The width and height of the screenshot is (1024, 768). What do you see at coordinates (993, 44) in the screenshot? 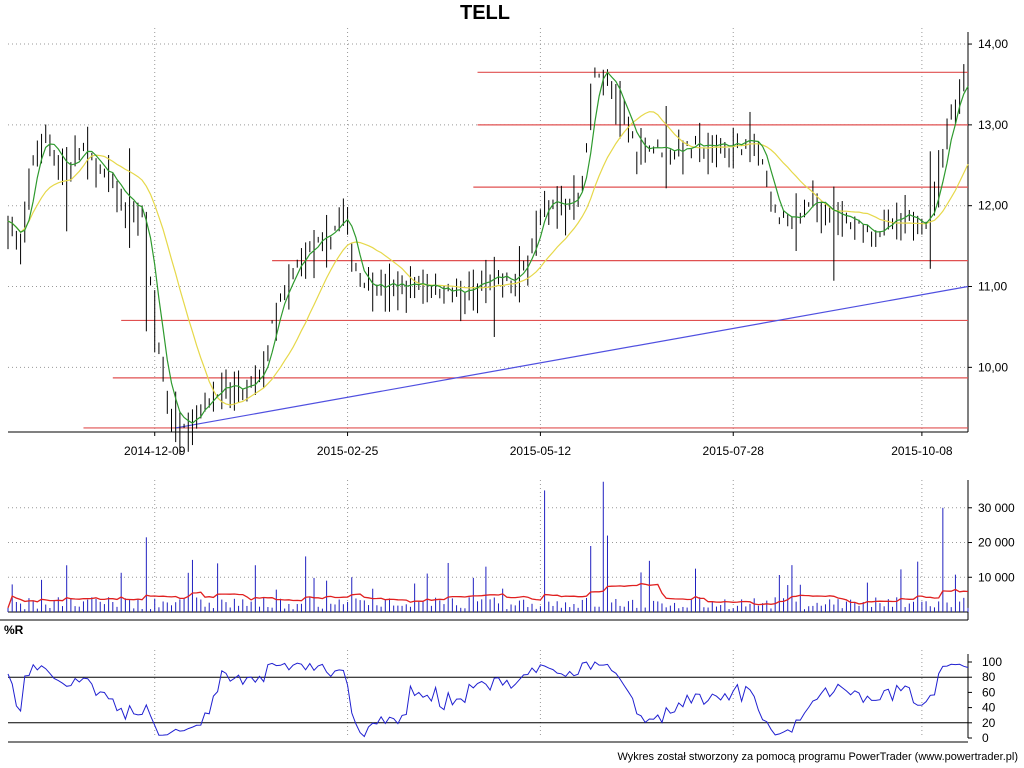
I see `price-ytick-label-4: 14,00` at bounding box center [993, 44].